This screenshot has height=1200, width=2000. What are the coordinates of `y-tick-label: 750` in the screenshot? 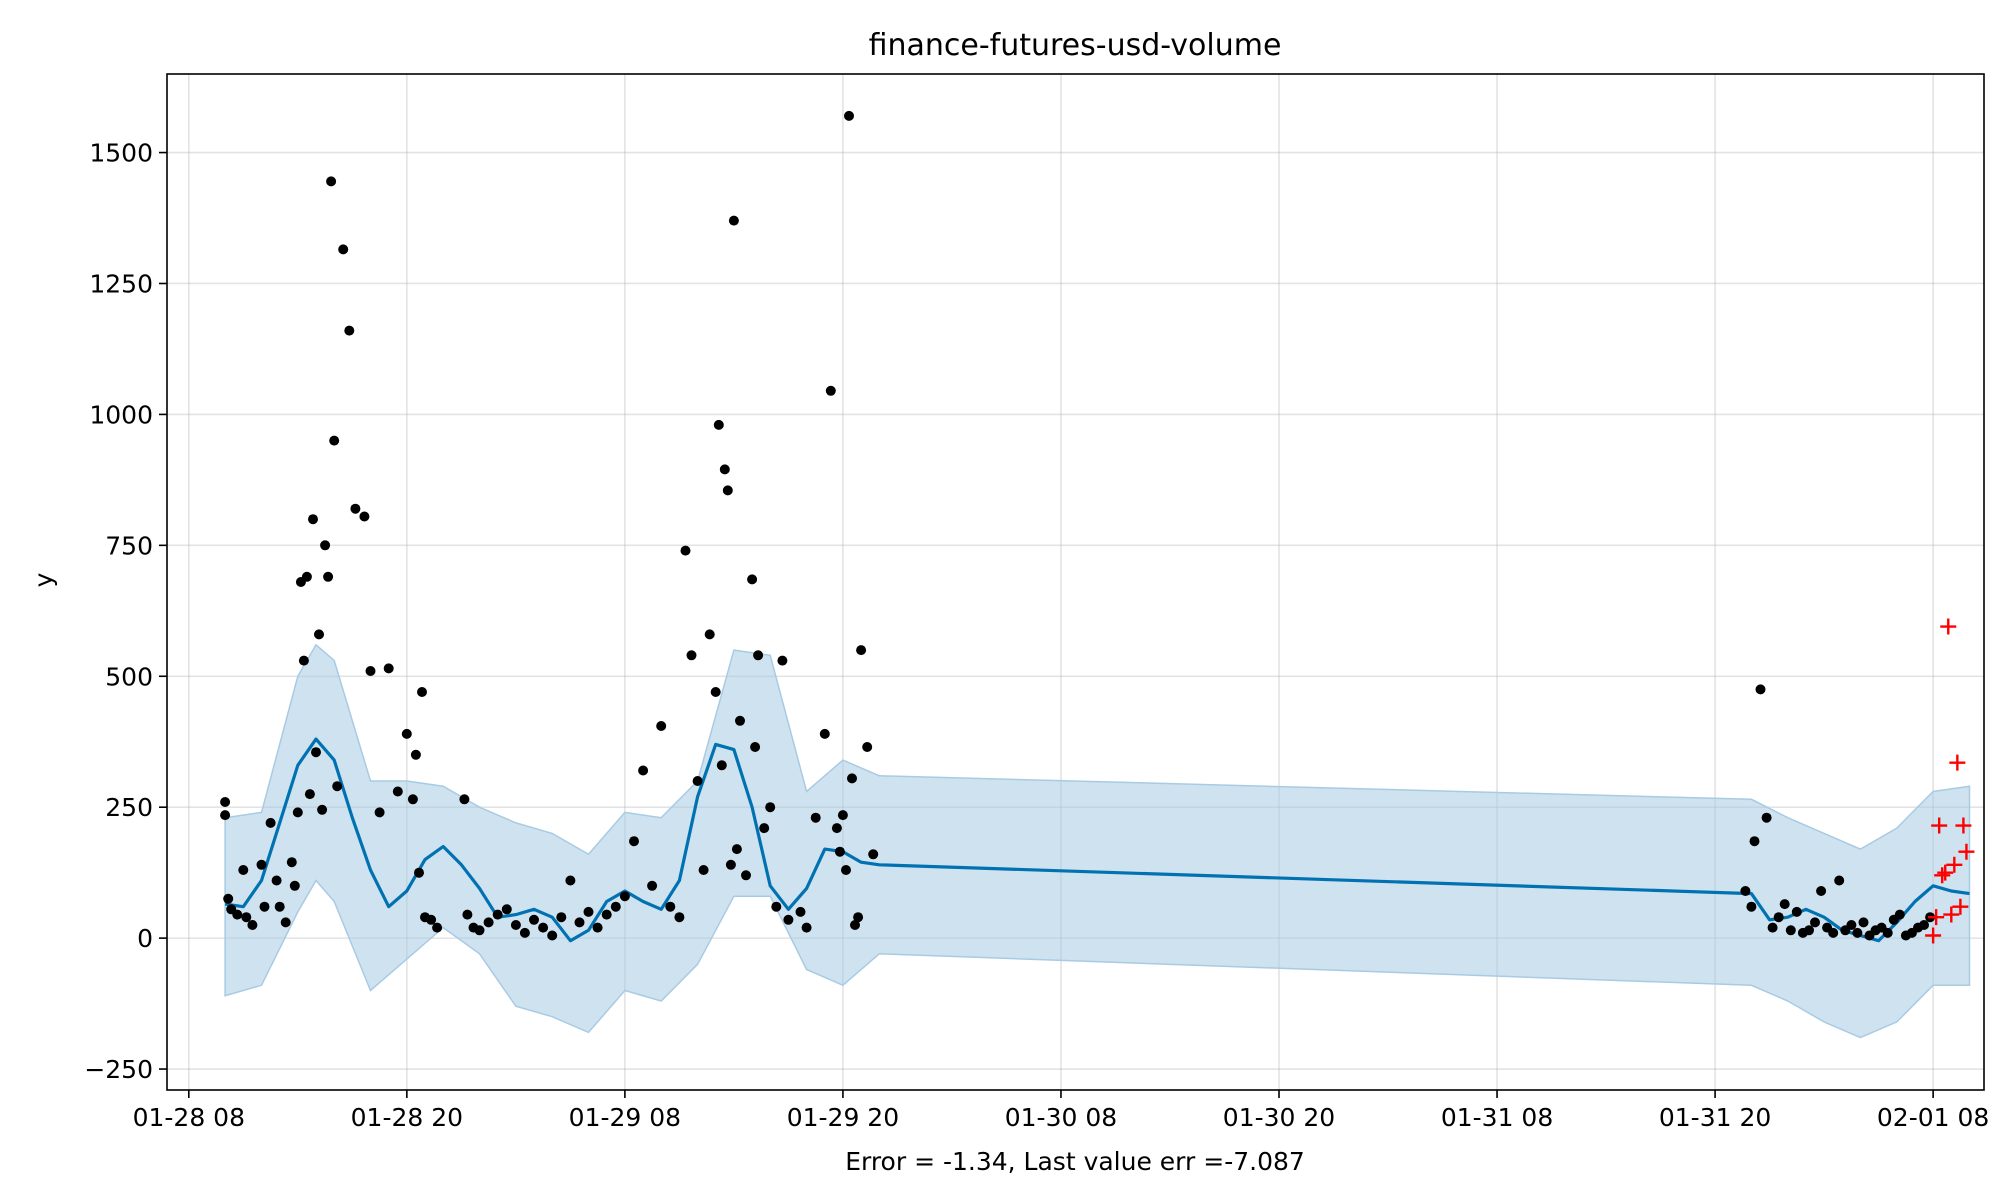 It's located at (129, 545).